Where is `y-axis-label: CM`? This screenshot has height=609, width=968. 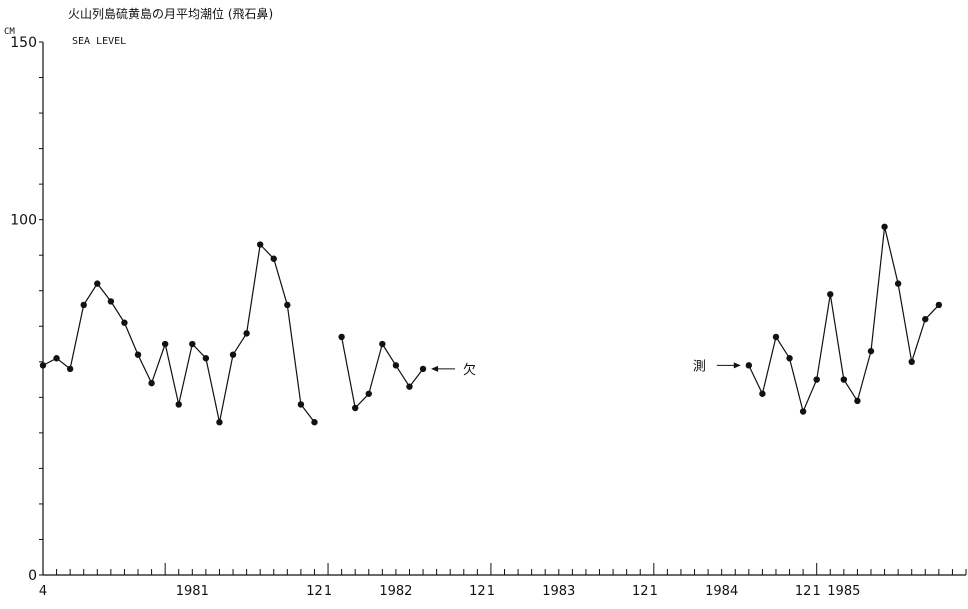 y-axis-label: CM is located at coordinates (9, 32).